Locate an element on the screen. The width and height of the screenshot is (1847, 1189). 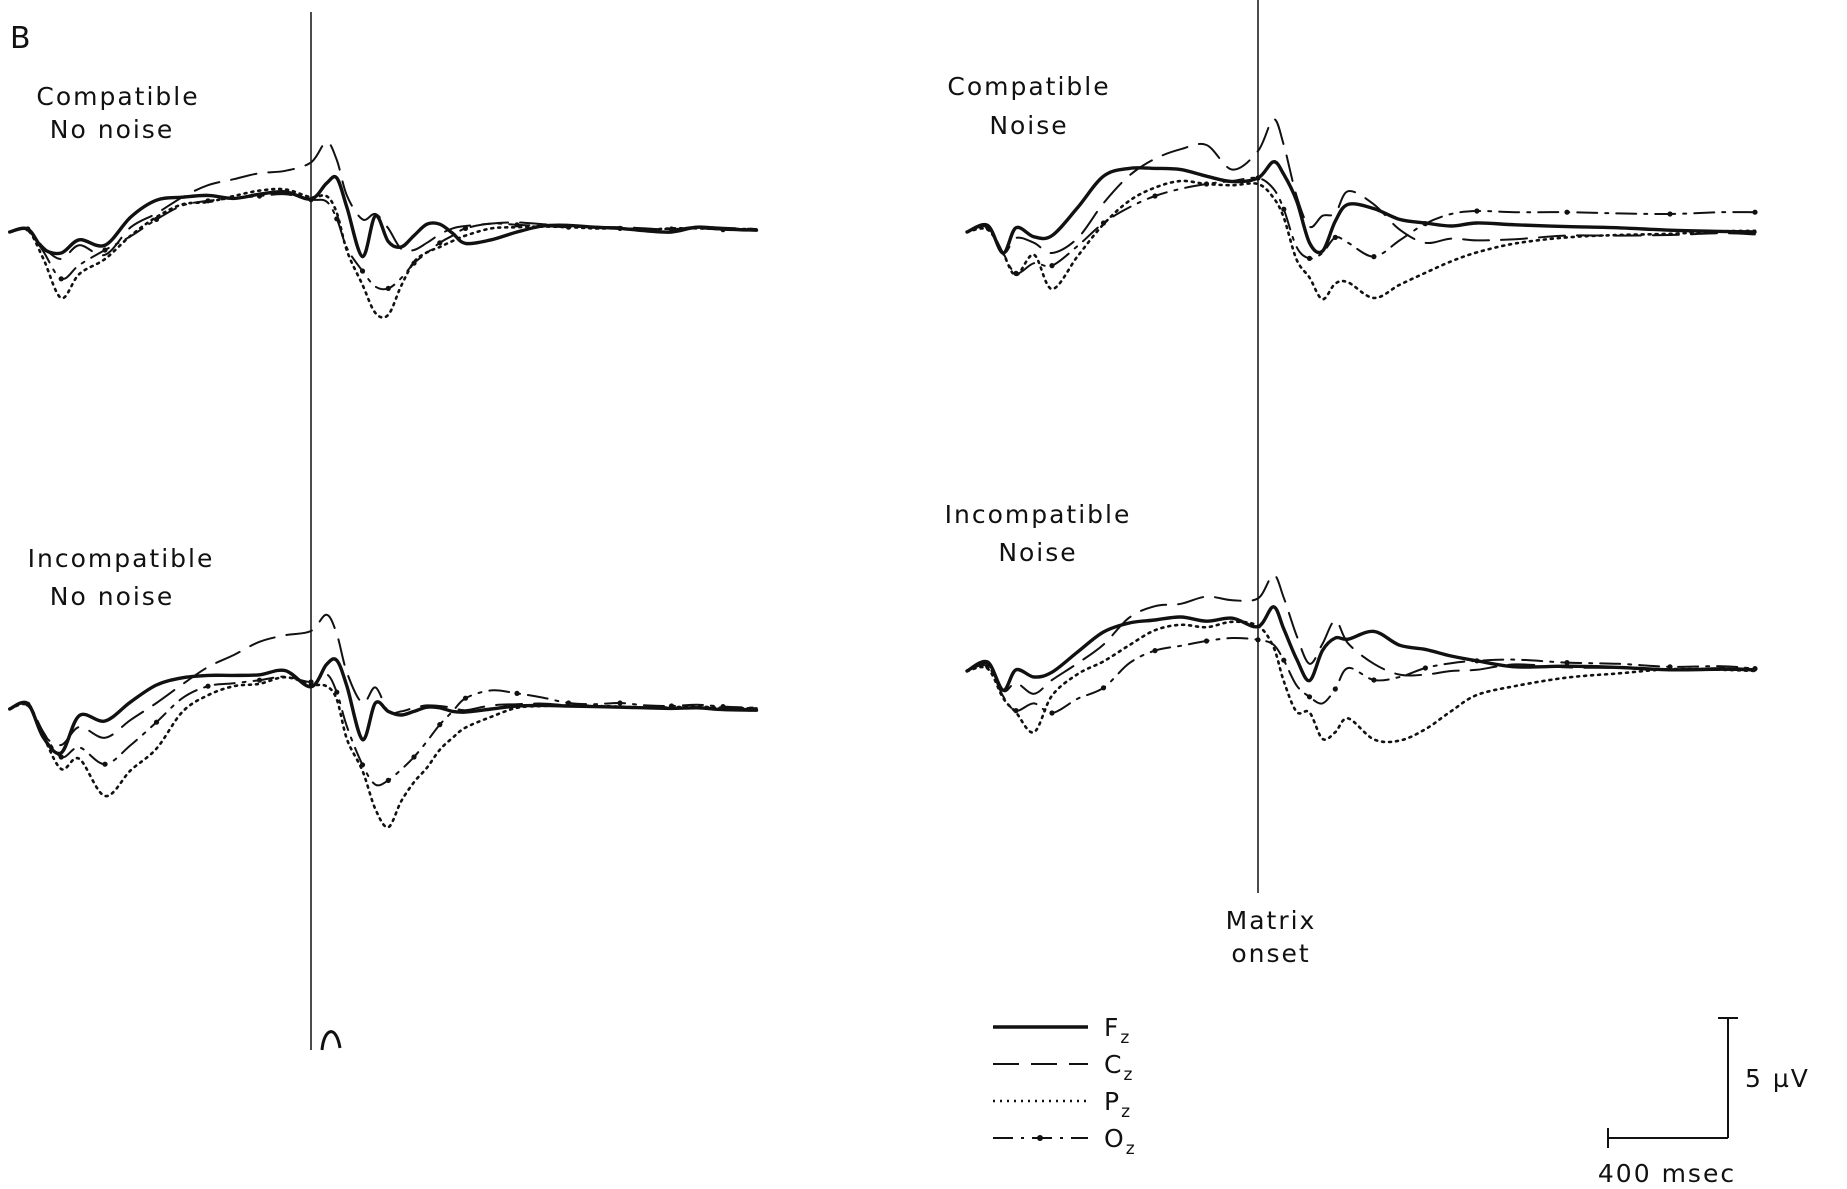
legend-label-fz: Fz is located at coordinates (1117, 1030).